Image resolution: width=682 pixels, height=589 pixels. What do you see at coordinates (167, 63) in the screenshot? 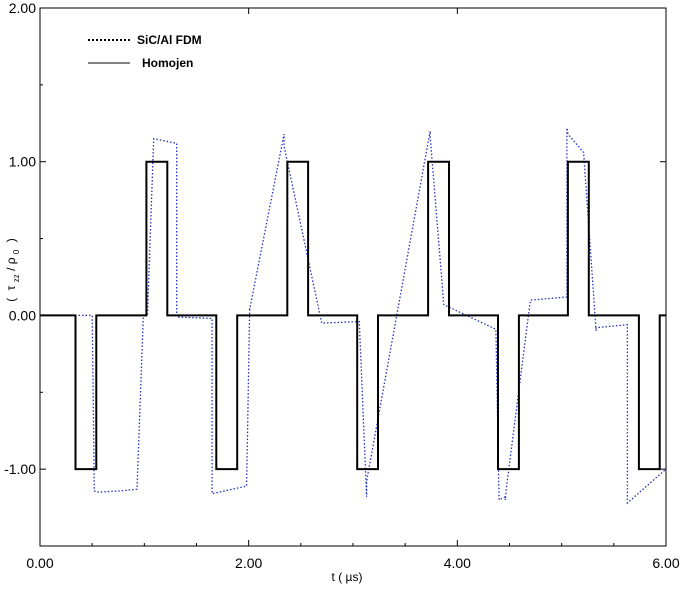
I see `legend-label-homojen: Homojen` at bounding box center [167, 63].